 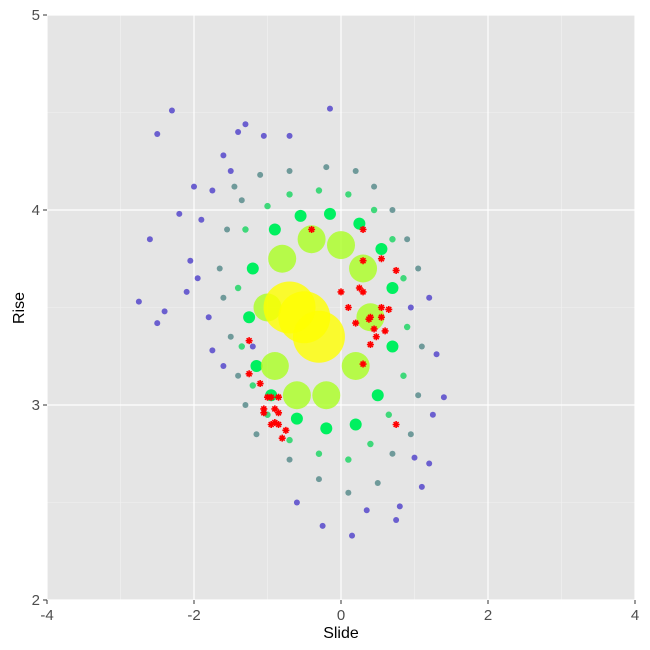 What do you see at coordinates (635, 615) in the screenshot?
I see `x-tick-label: 4` at bounding box center [635, 615].